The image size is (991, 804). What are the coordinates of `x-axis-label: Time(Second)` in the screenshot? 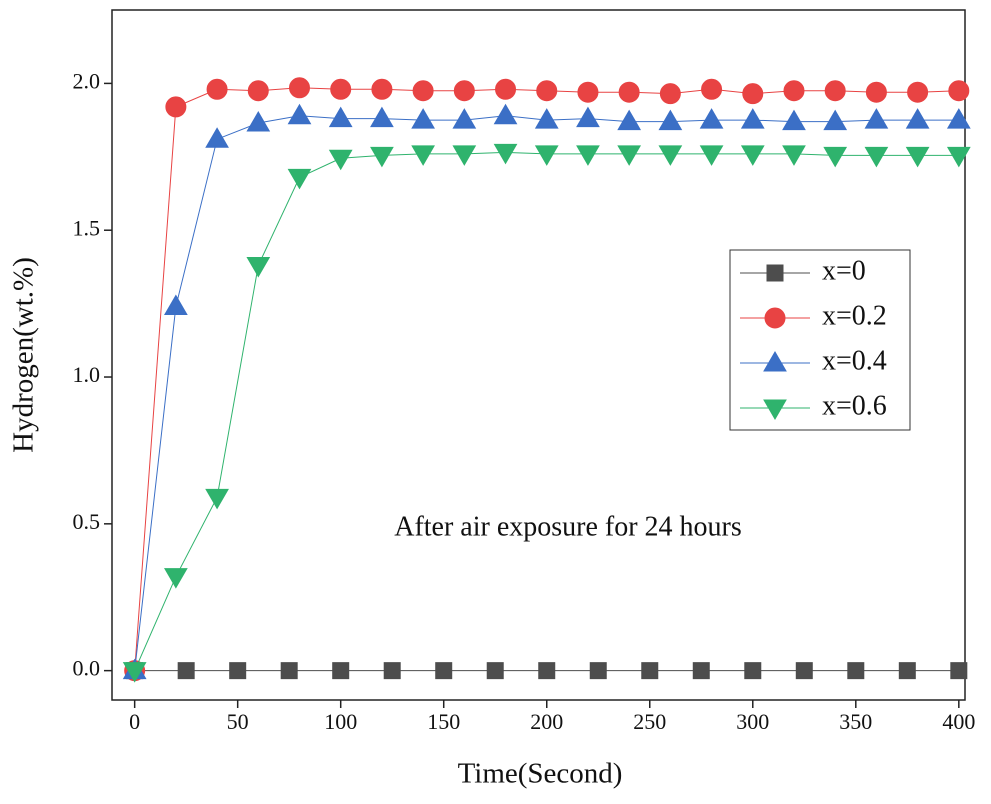 It's located at (540, 774).